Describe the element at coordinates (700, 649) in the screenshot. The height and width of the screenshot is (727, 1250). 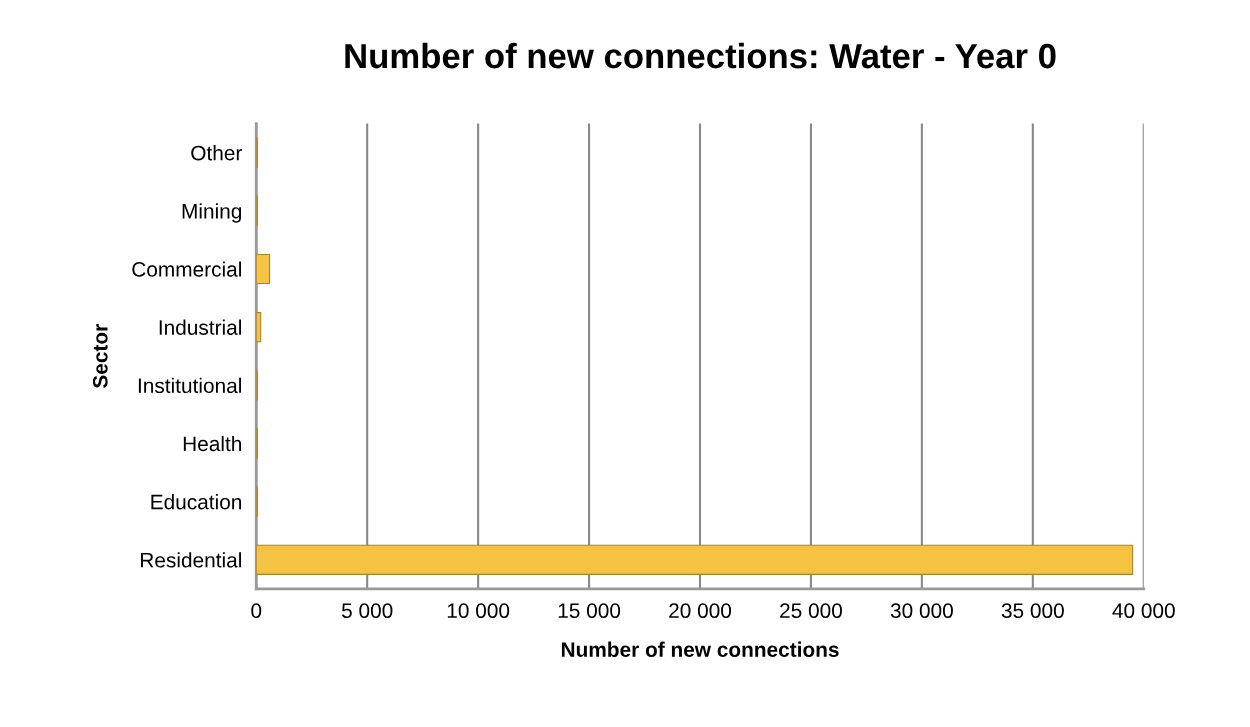
I see `x-axis-title: Number of new connections` at that location.